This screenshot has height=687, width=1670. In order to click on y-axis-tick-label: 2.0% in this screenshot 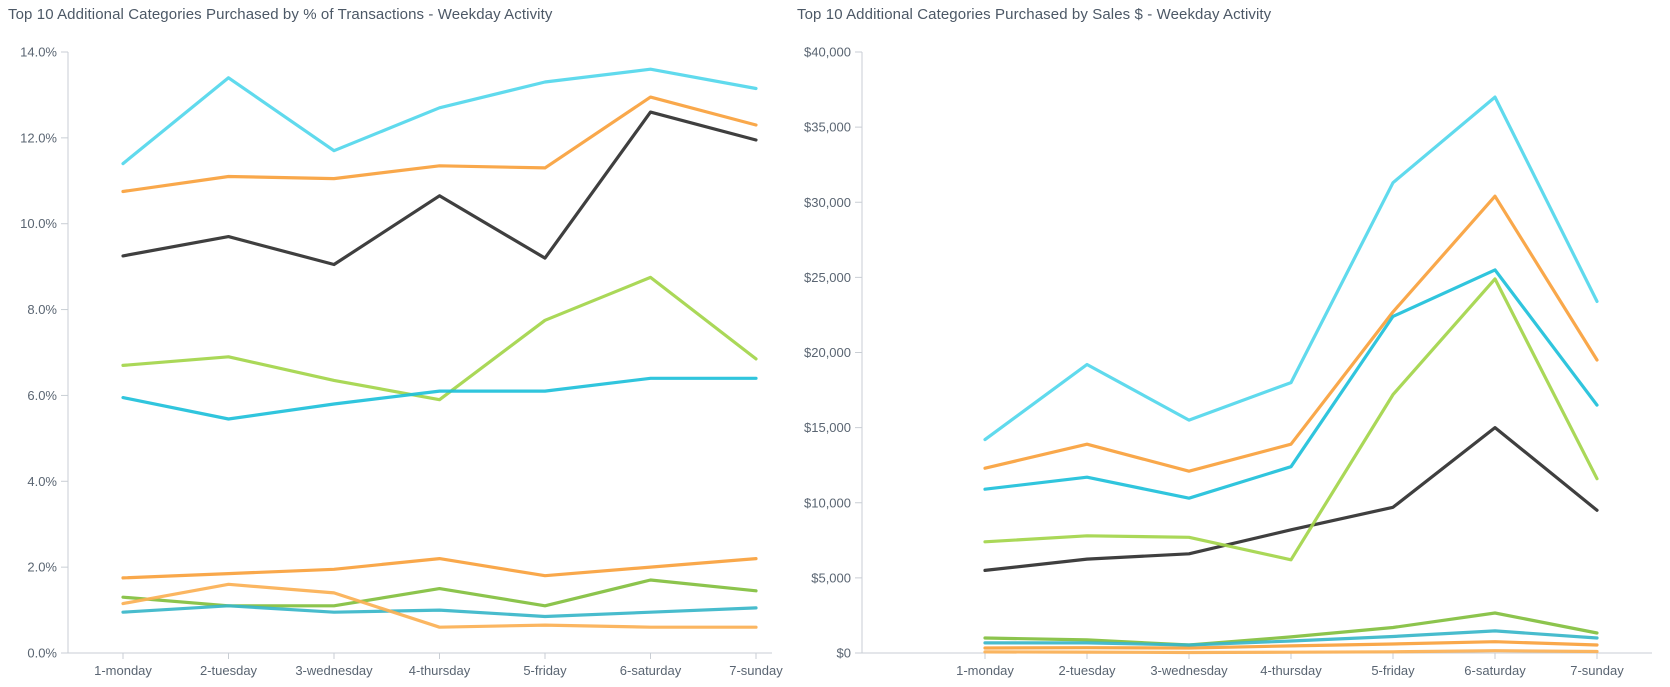, I will do `click(42, 567)`.